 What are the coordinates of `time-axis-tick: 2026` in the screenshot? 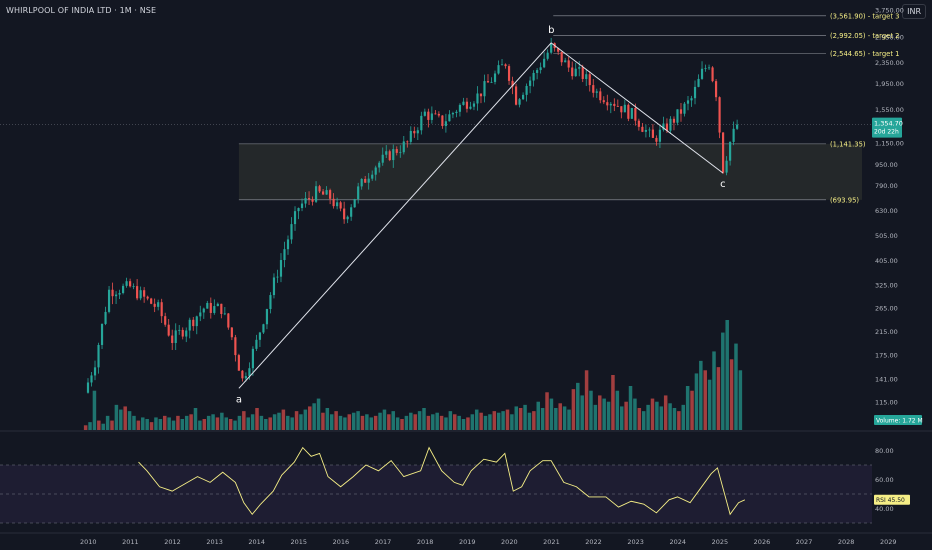 It's located at (762, 542).